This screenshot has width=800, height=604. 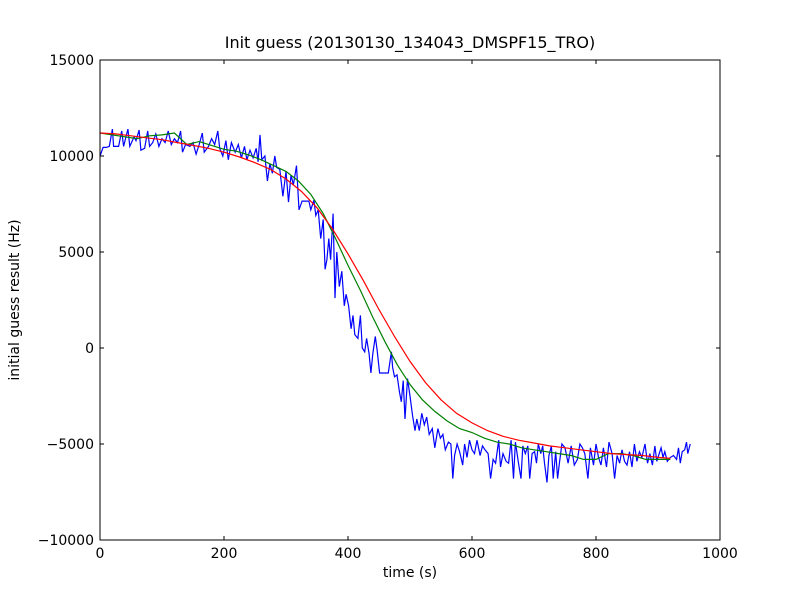 What do you see at coordinates (410, 573) in the screenshot?
I see `x-axis-label: time (s)` at bounding box center [410, 573].